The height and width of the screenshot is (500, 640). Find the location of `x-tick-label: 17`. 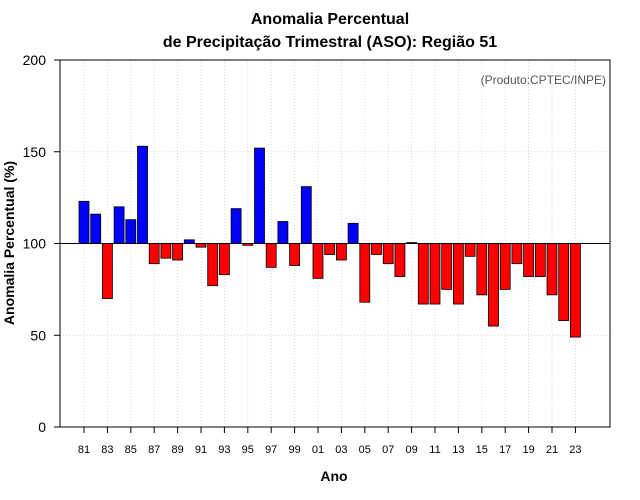

x-tick-label: 17 is located at coordinates (505, 450).